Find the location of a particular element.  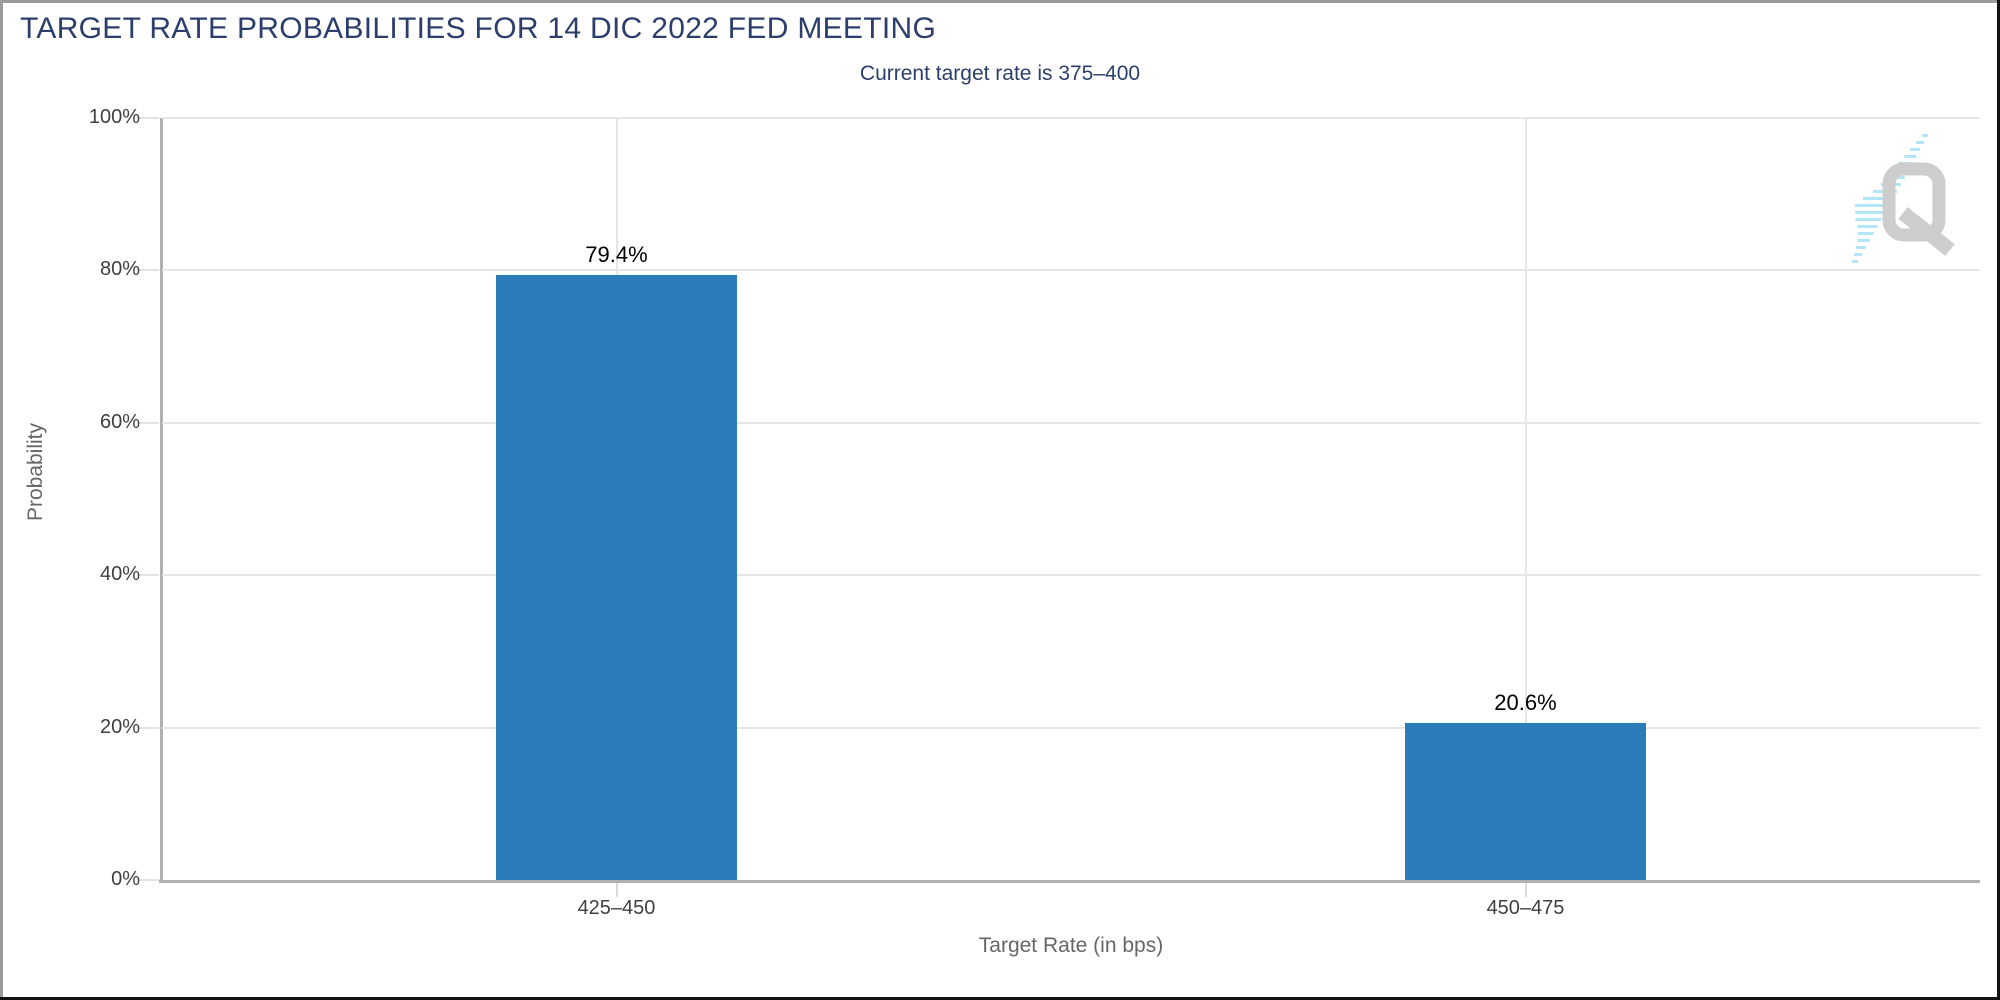

x-axis-line is located at coordinates (1069, 881).